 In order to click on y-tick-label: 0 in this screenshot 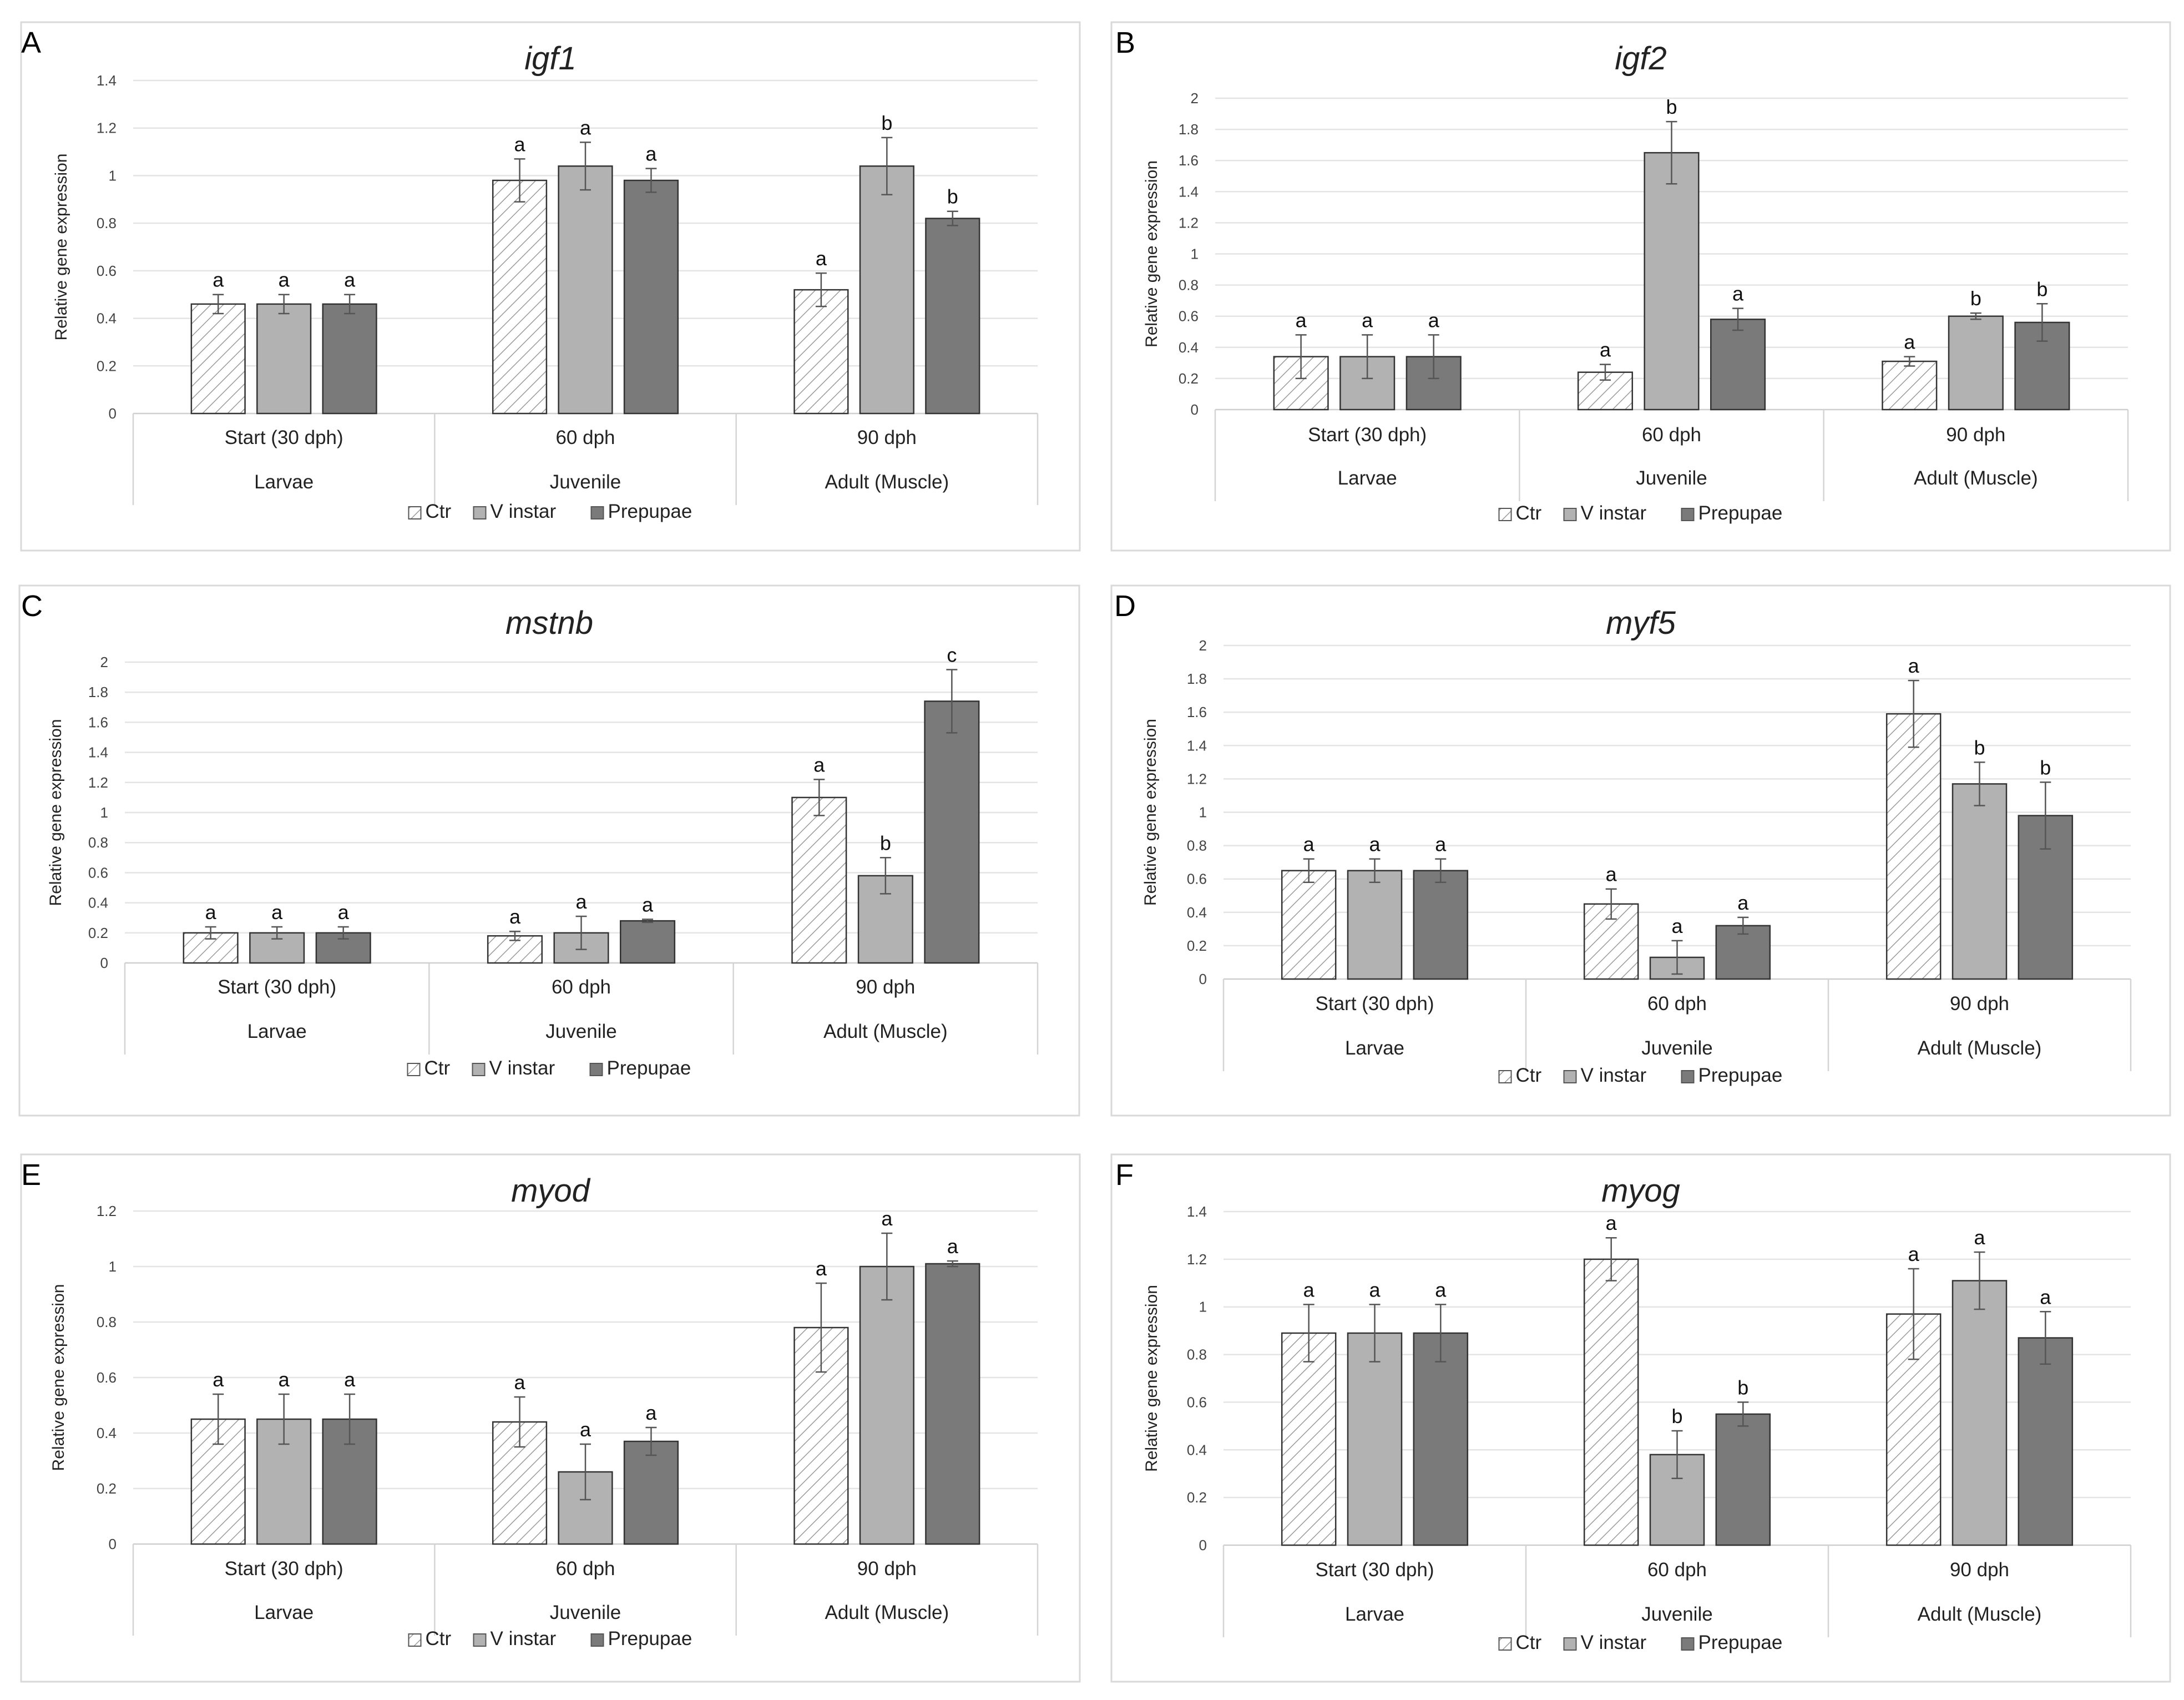, I will do `click(113, 1544)`.